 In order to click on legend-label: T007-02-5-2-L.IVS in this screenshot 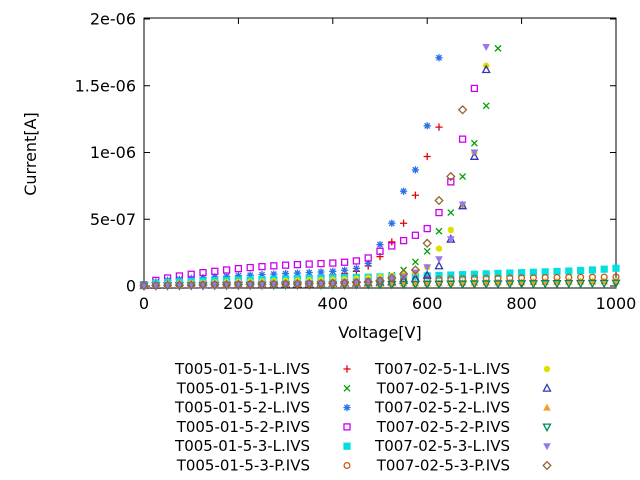, I will do `click(442, 408)`.